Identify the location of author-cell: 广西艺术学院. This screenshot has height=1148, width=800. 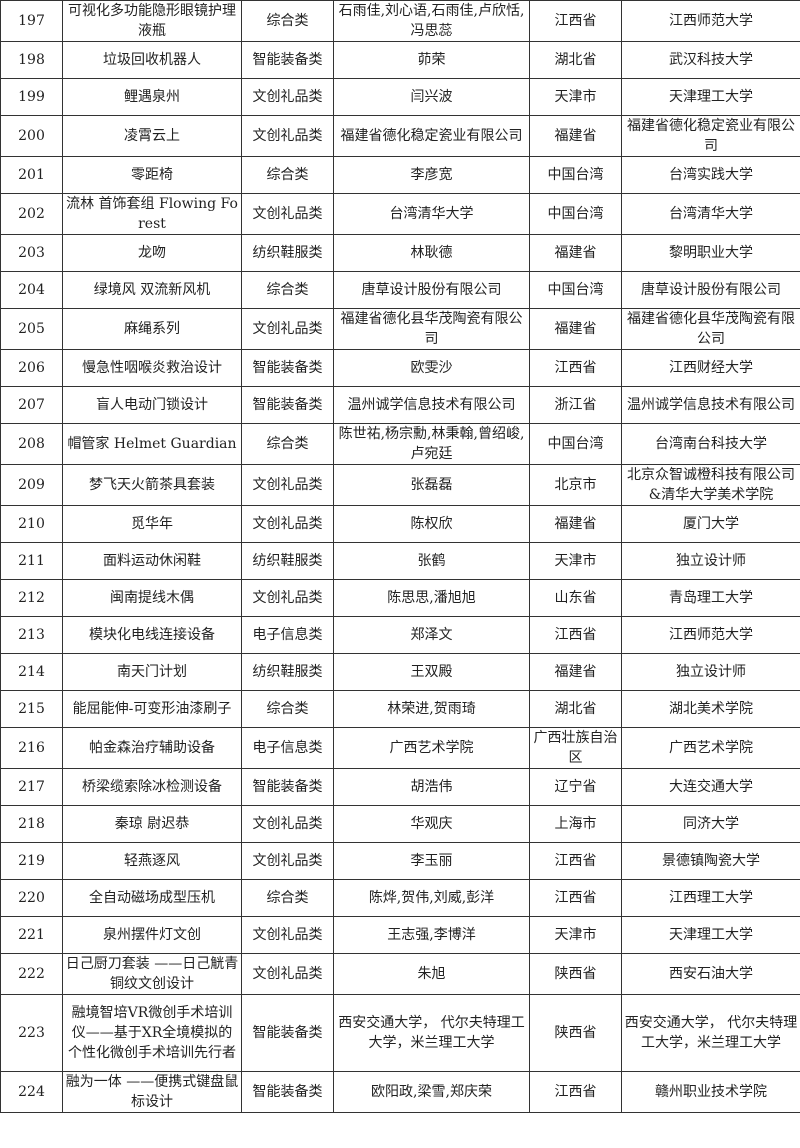
(431, 748).